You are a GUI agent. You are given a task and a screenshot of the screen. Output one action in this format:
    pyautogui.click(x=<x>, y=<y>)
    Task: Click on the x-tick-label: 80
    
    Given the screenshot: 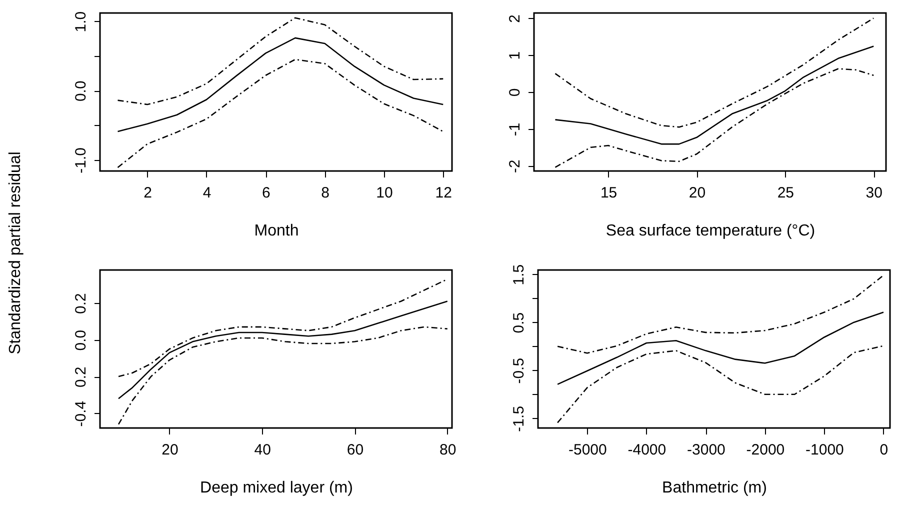 What is the action you would take?
    pyautogui.click(x=448, y=450)
    